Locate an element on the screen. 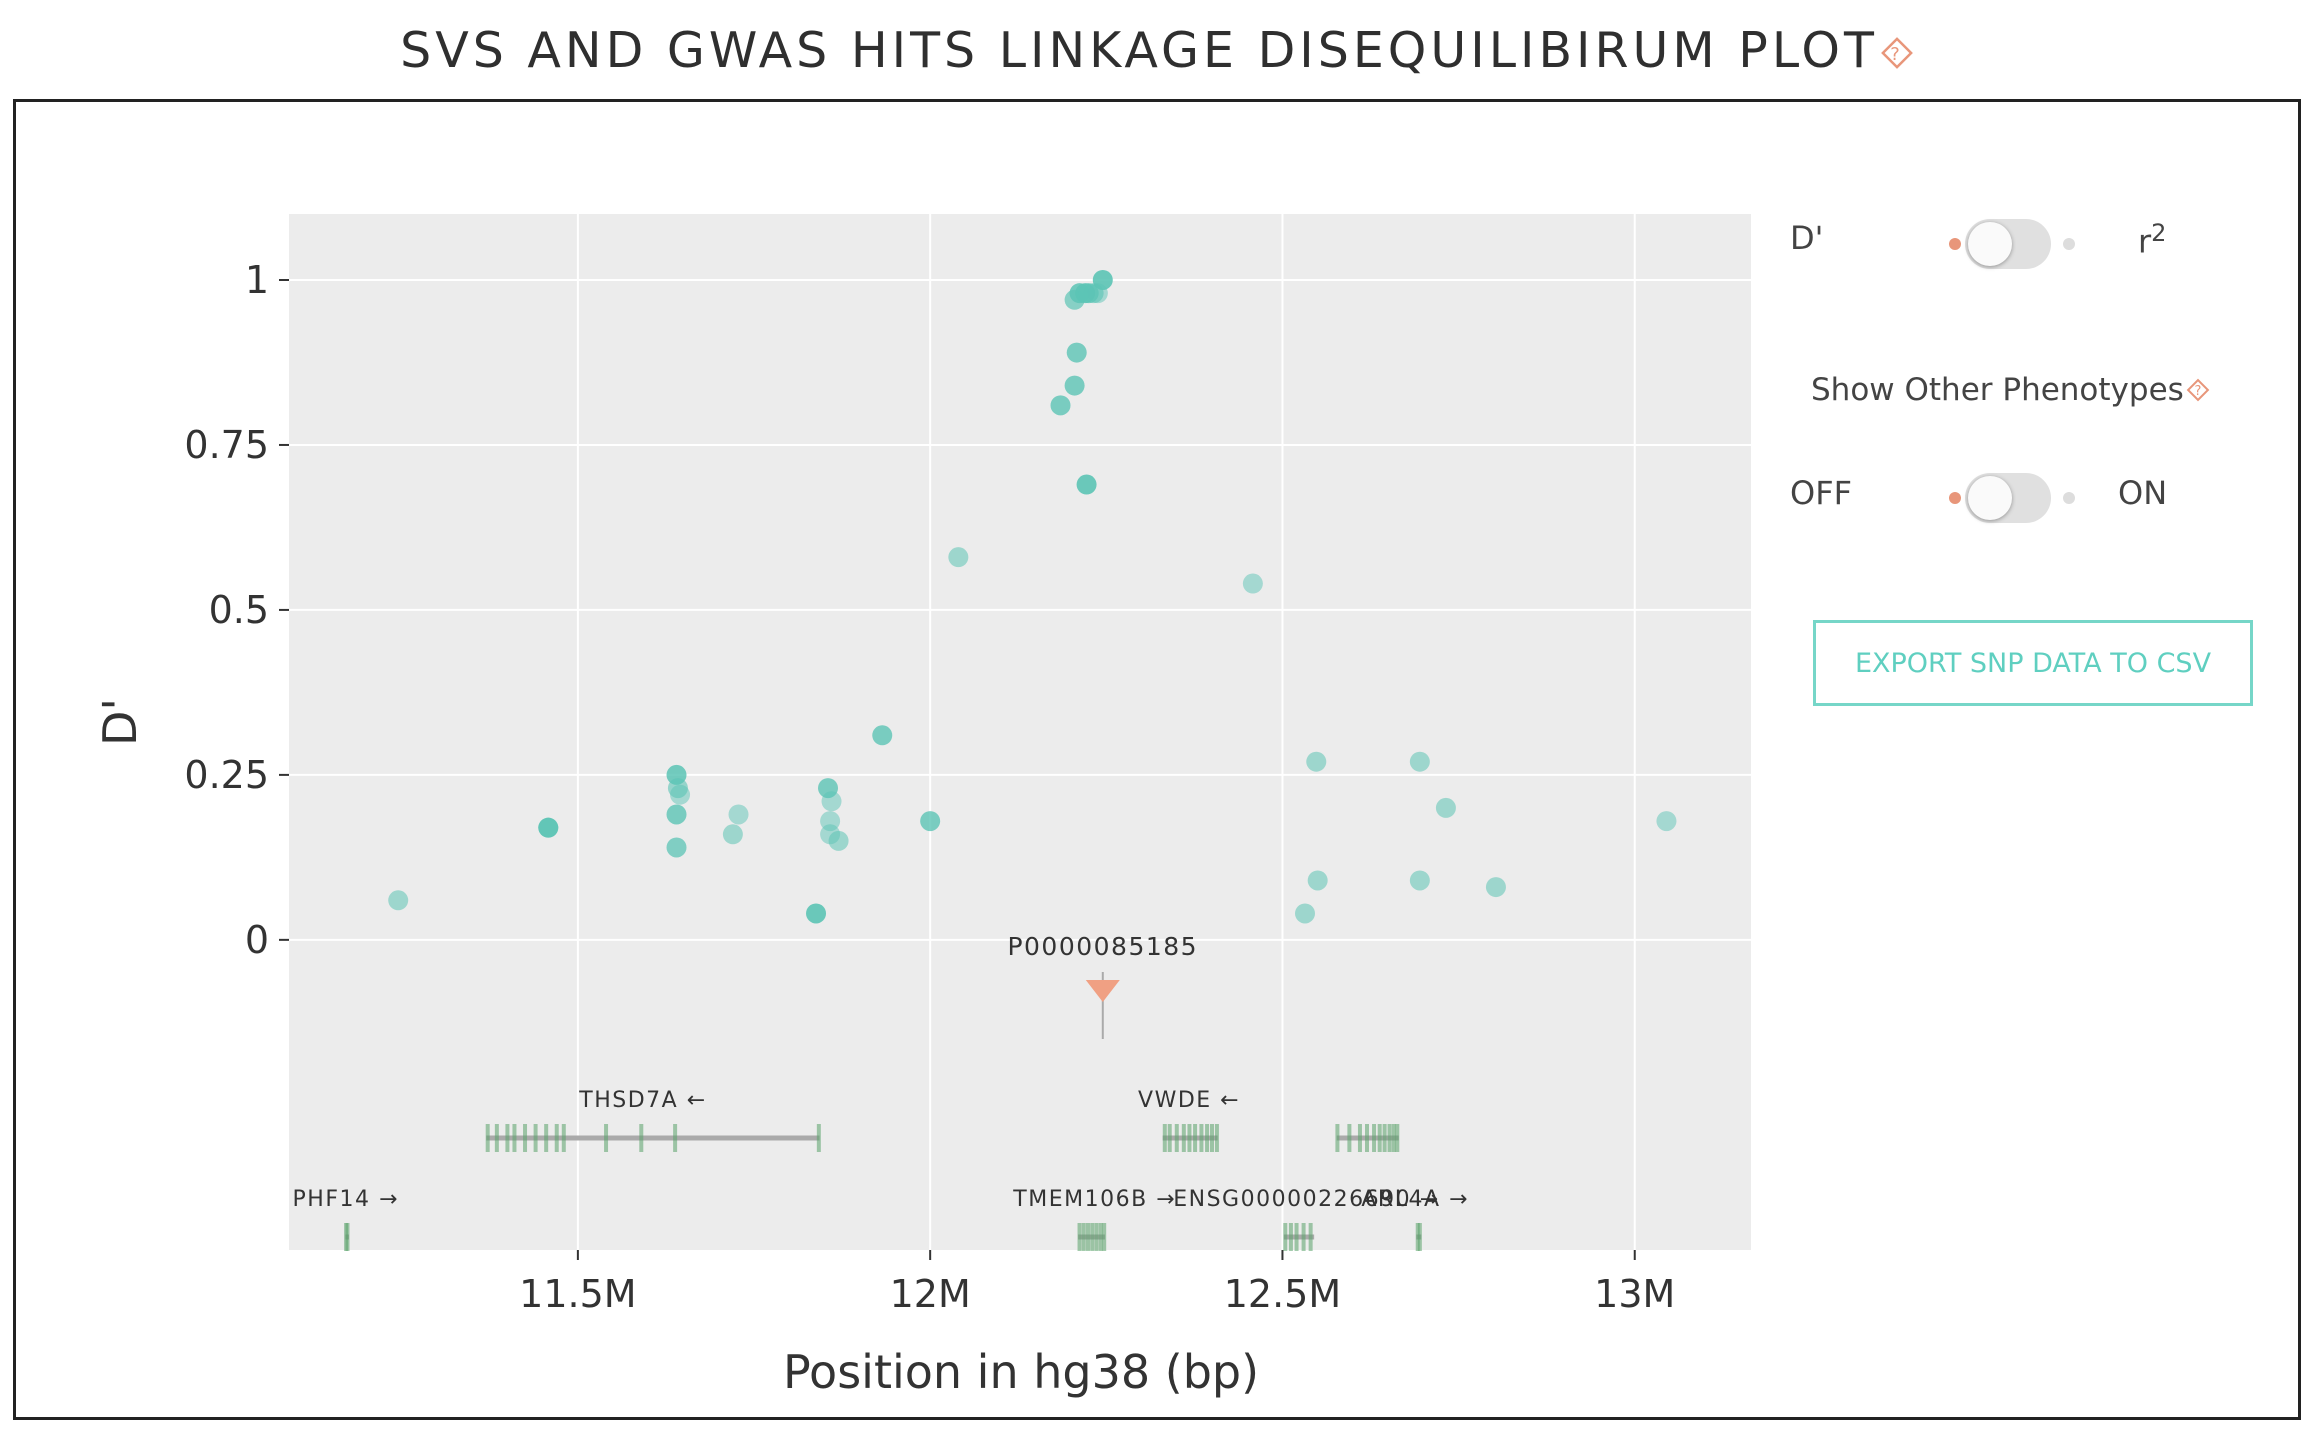 This screenshot has height=1430, width=2314. sv-marker-triangle is located at coordinates (1102, 991).